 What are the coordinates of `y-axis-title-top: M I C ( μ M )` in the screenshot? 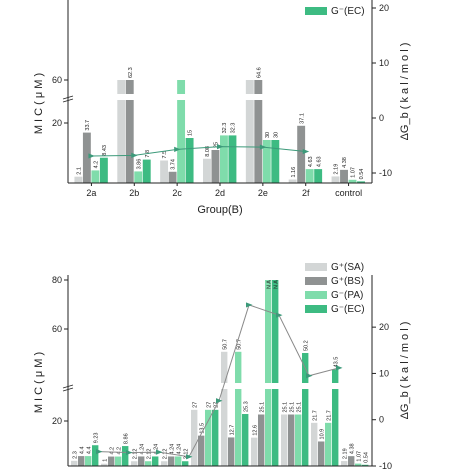 It's located at (39, 103).